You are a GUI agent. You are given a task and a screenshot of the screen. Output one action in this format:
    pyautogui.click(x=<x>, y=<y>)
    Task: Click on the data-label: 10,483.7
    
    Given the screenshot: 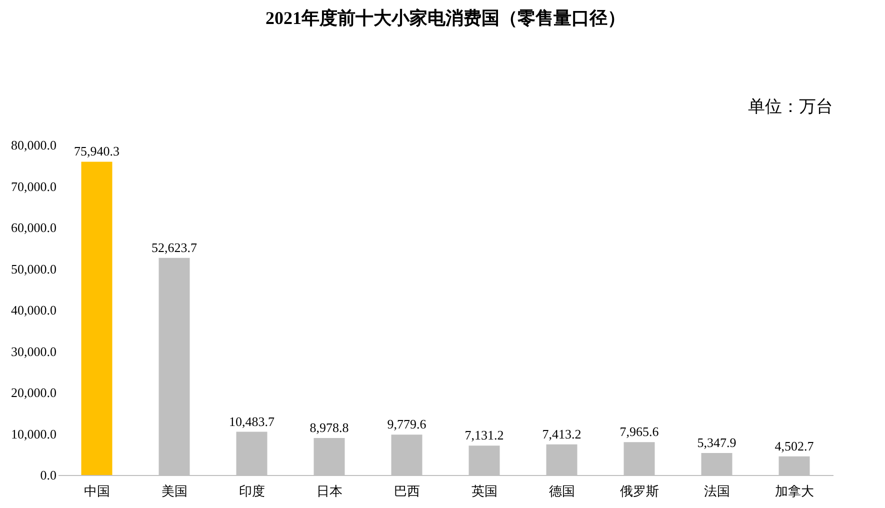 What is the action you would take?
    pyautogui.click(x=252, y=421)
    